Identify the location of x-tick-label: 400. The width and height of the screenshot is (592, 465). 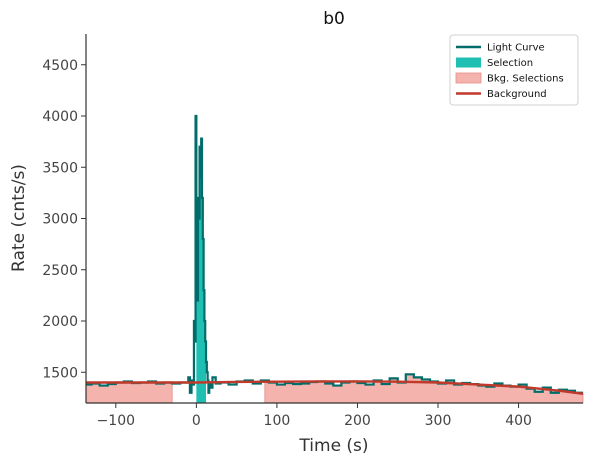
(518, 421).